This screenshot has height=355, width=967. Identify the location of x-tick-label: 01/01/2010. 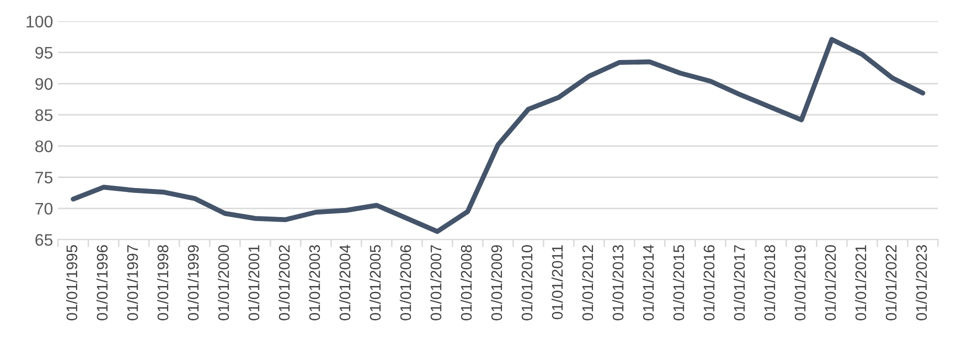
(526, 282).